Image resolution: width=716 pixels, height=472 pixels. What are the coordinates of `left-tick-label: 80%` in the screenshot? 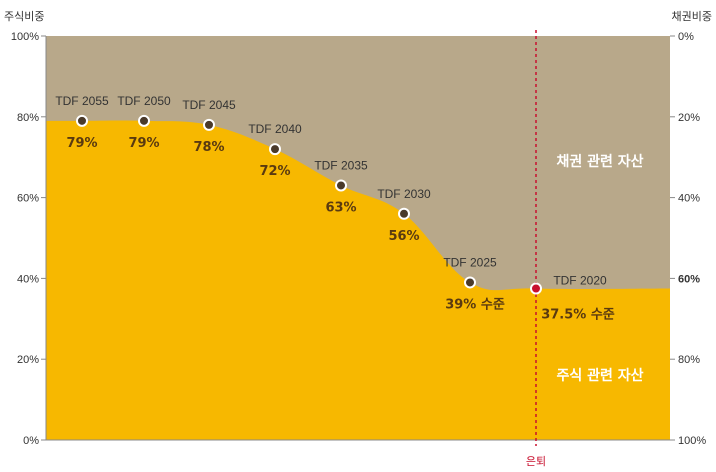 It's located at (28, 118).